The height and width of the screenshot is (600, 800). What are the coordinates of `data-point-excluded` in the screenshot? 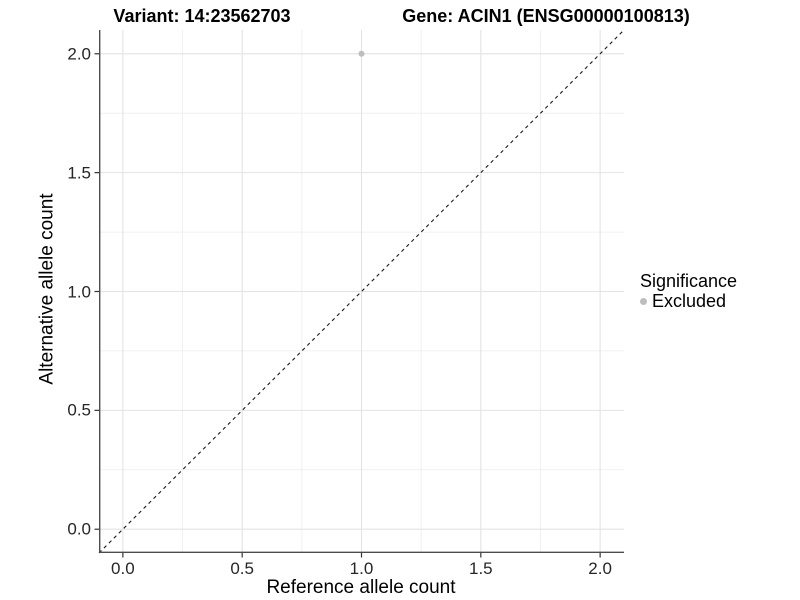 It's located at (361, 53).